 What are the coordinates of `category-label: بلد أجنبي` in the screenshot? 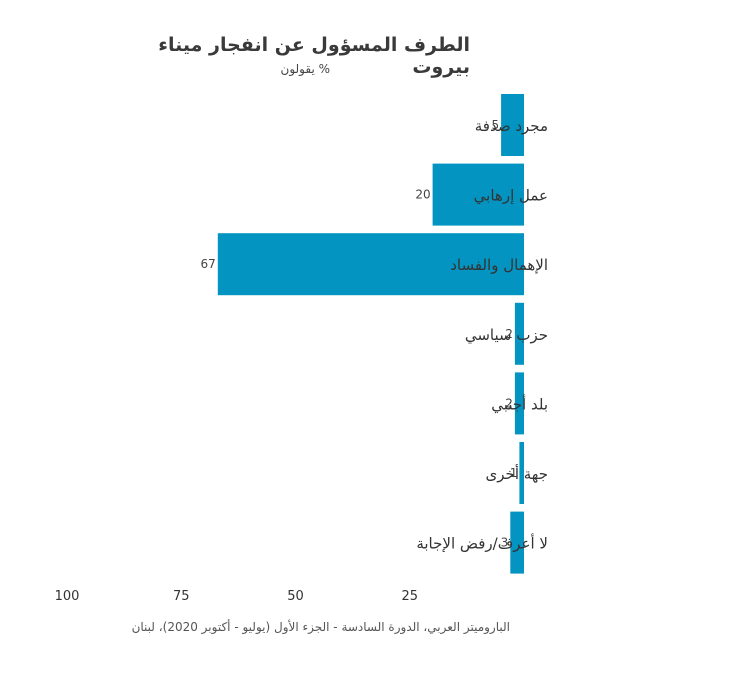 It's located at (519, 404).